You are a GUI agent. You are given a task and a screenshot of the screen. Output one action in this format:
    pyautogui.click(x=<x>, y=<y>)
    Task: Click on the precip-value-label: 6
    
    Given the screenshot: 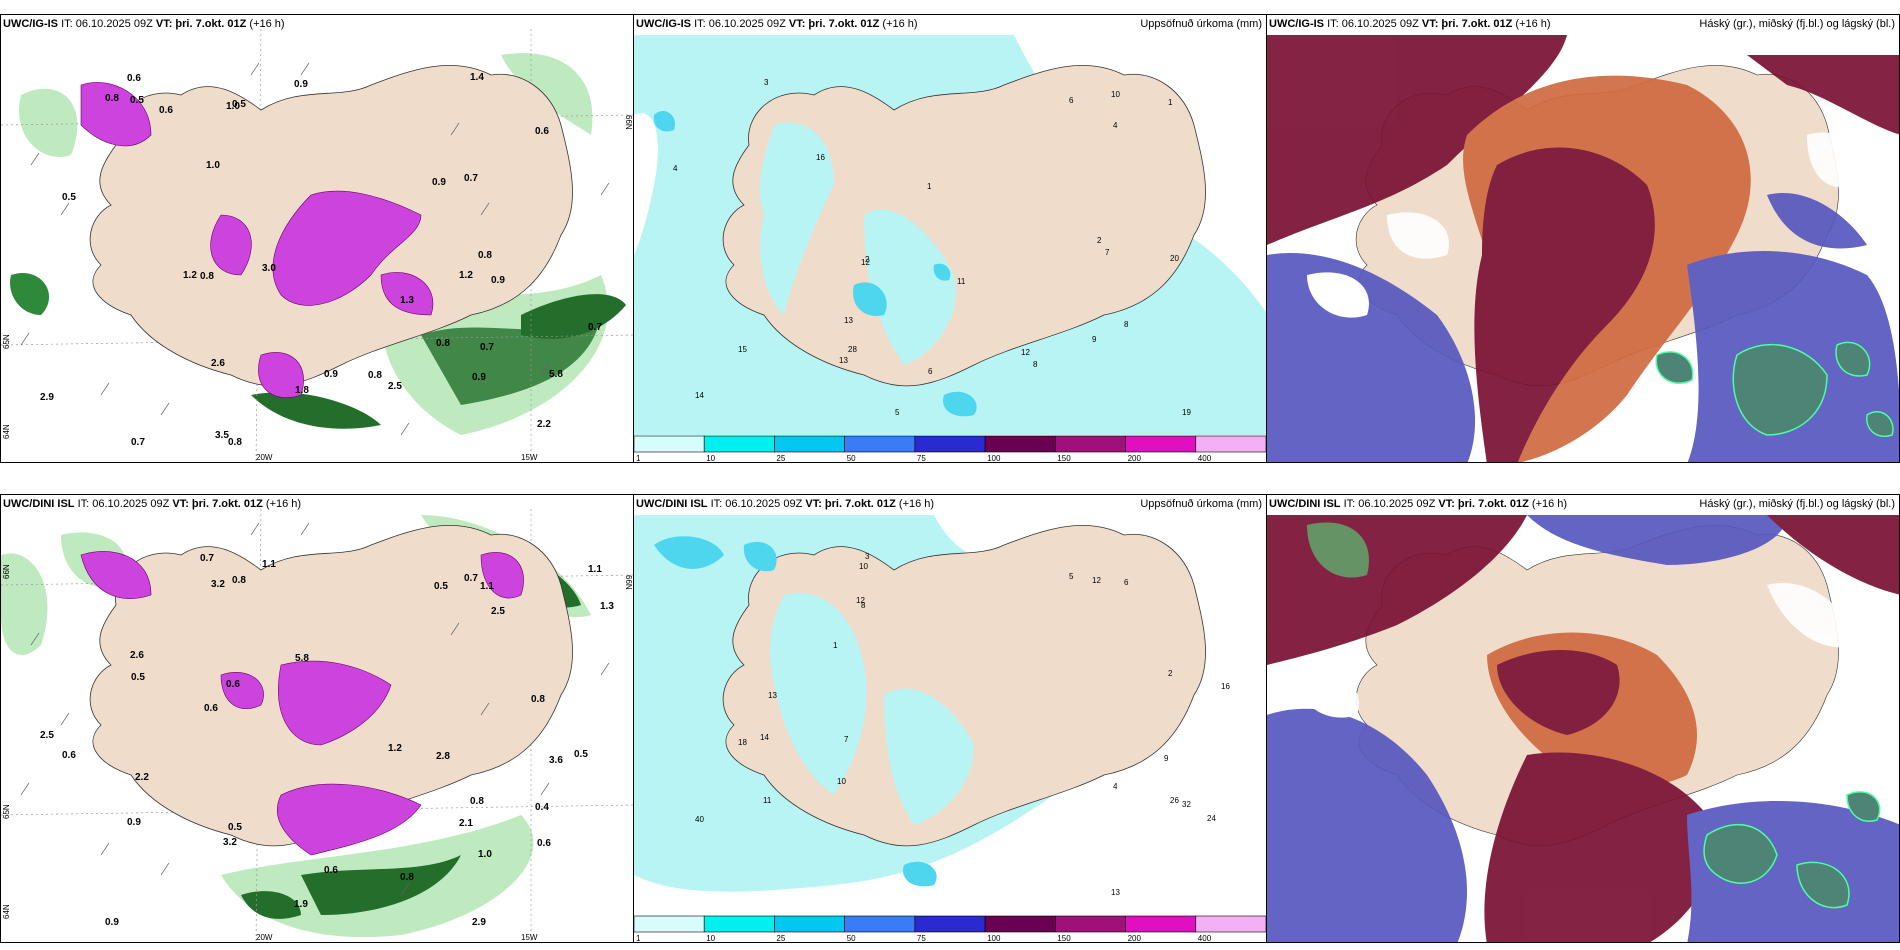 What is the action you would take?
    pyautogui.click(x=930, y=371)
    